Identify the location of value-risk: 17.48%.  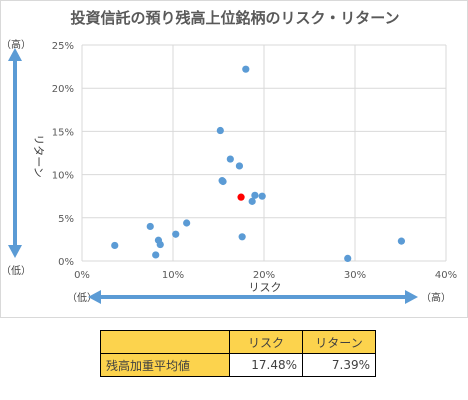
(266, 365).